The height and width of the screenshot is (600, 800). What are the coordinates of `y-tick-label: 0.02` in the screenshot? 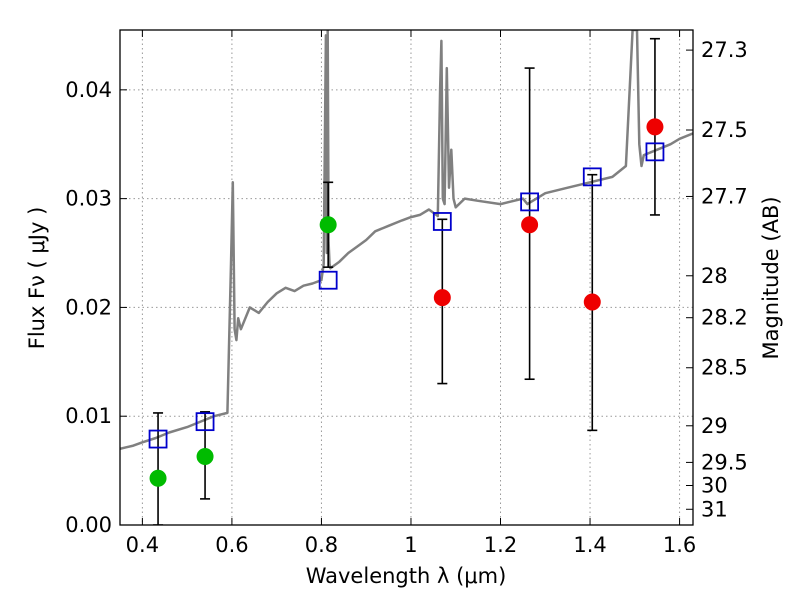 It's located at (88, 307).